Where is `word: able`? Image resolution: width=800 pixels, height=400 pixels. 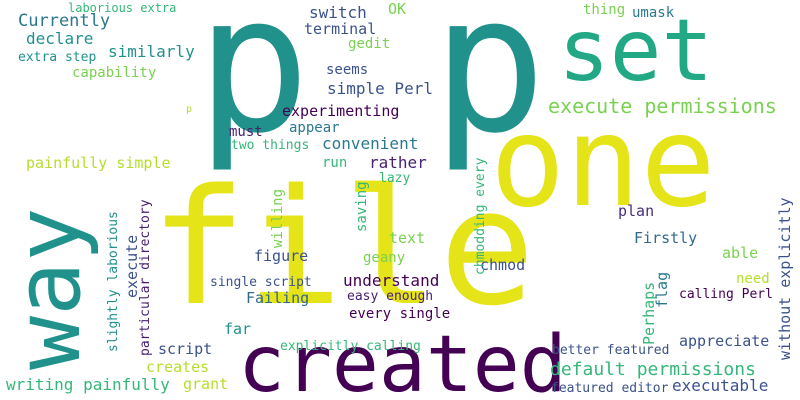 word: able is located at coordinates (740, 253).